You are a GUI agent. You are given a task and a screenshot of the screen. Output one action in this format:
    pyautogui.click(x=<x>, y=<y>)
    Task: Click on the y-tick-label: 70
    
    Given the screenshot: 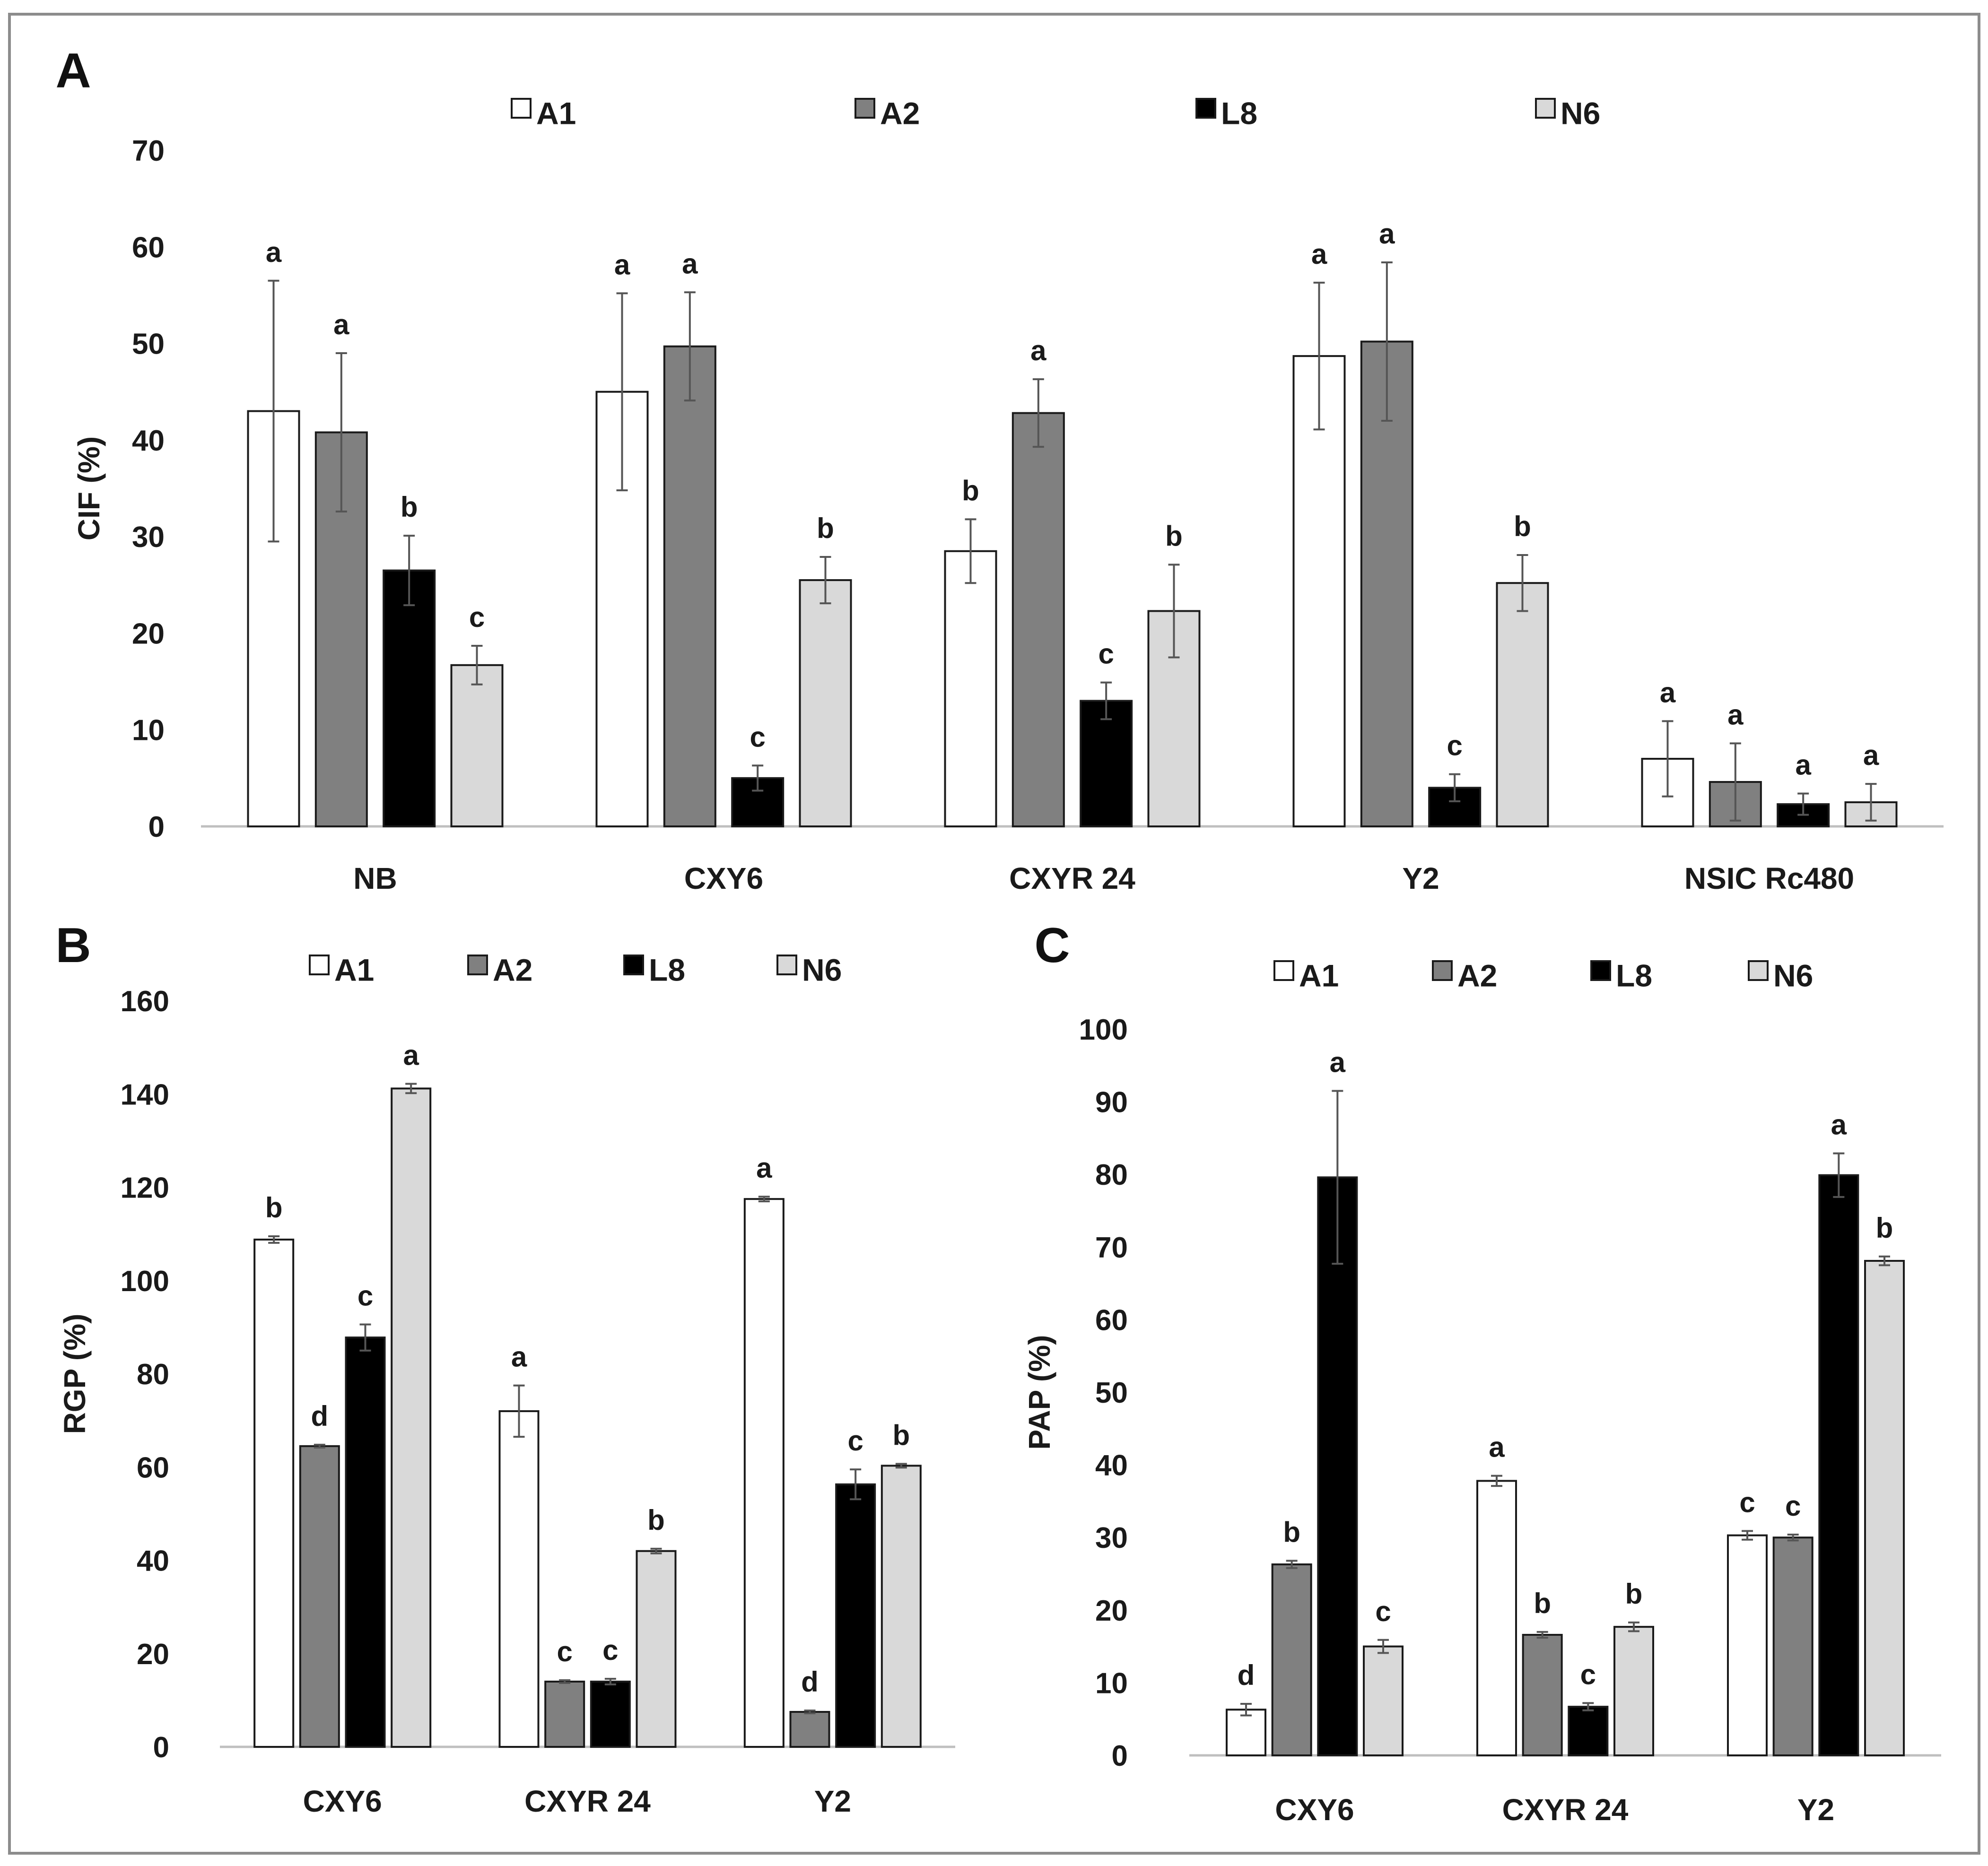 What is the action you would take?
    pyautogui.click(x=1111, y=1248)
    